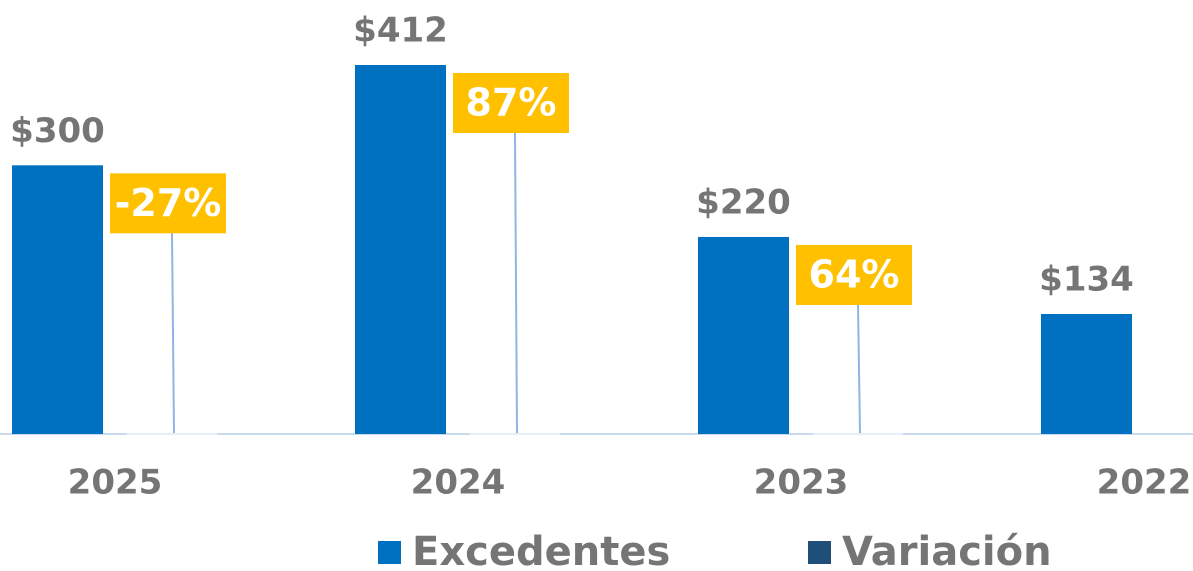 This screenshot has width=1193, height=571. I want to click on data-label: $134, so click(1086, 279).